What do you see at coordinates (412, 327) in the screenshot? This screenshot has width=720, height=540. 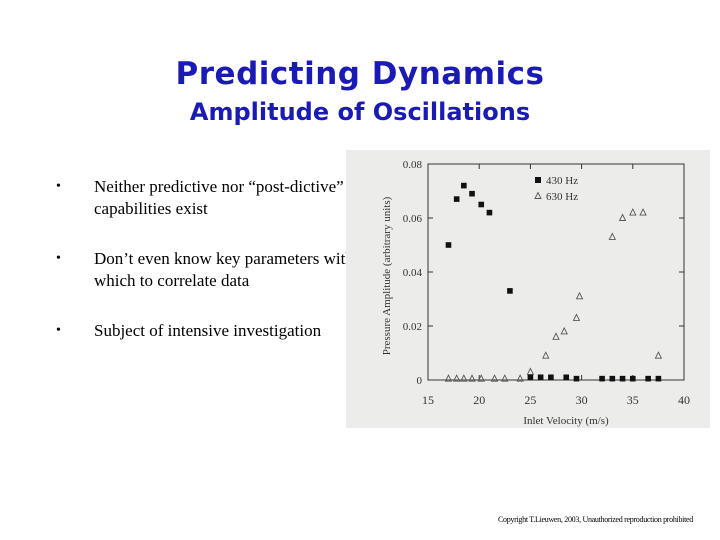 I see `y-tick-label: 0.02` at bounding box center [412, 327].